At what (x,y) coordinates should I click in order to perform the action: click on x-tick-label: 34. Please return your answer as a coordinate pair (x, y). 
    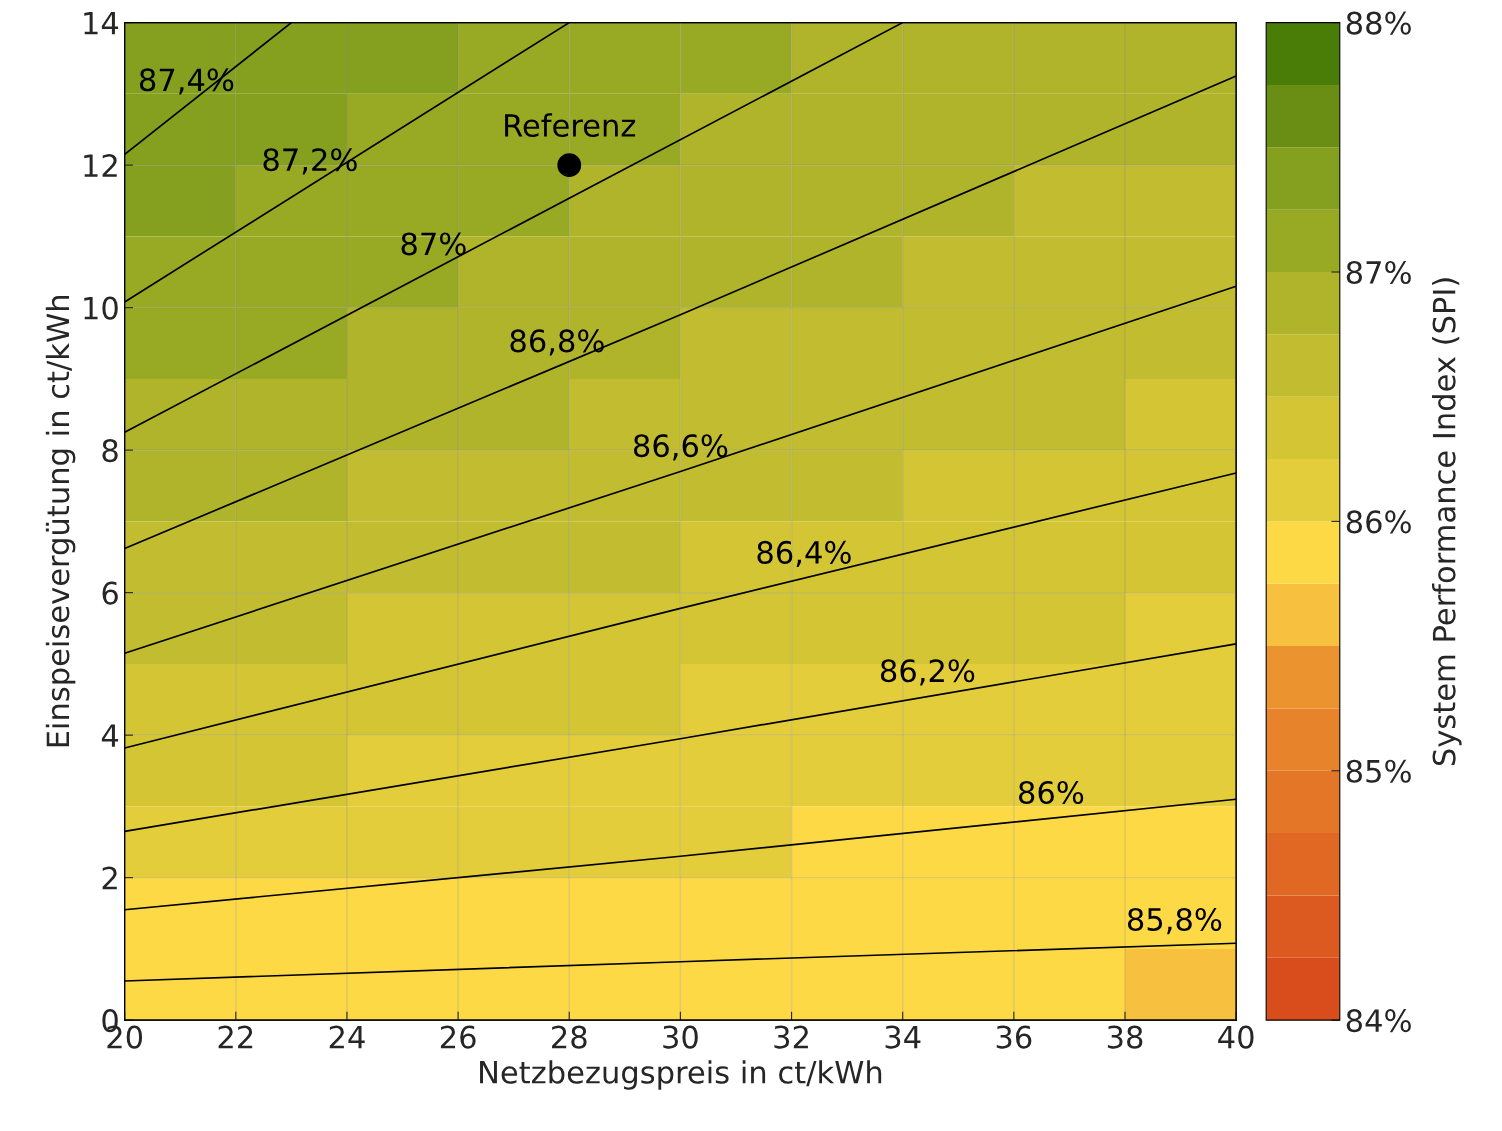
    Looking at the image, I should click on (903, 1037).